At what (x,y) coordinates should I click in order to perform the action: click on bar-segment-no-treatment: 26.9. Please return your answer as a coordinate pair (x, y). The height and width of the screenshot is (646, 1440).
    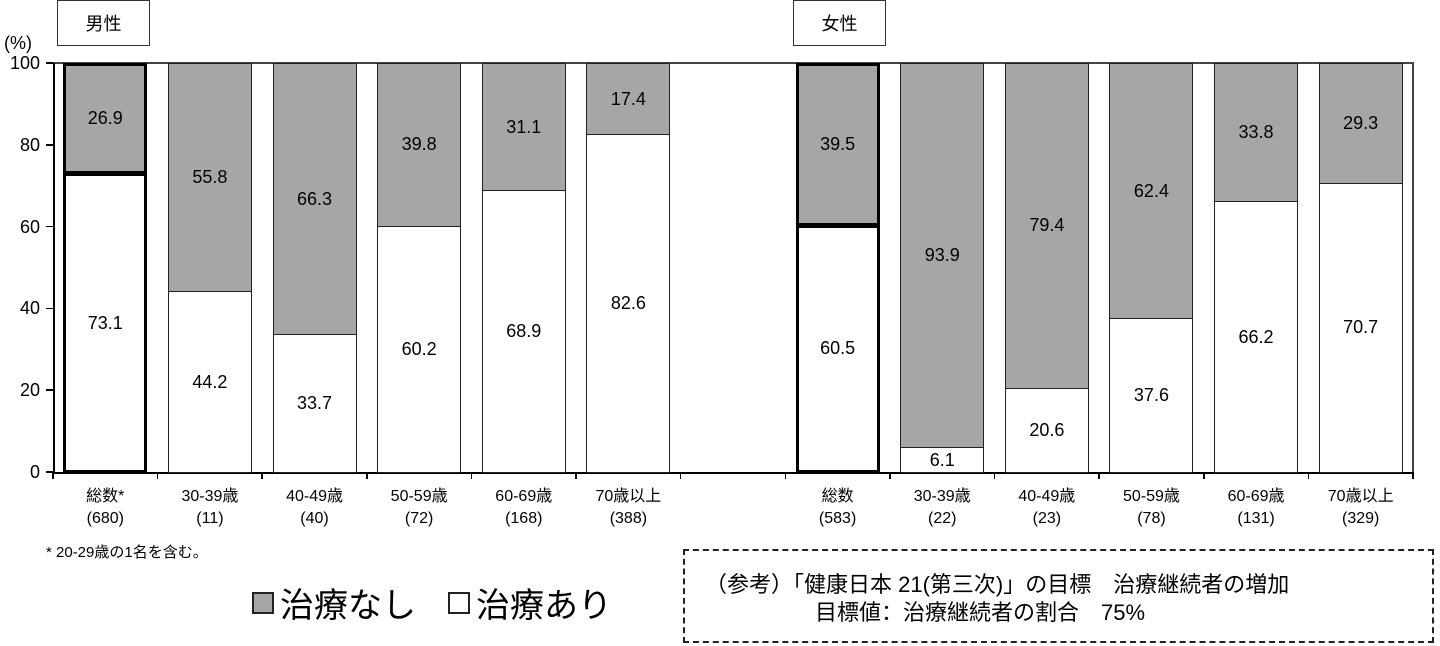
    Looking at the image, I should click on (105, 119).